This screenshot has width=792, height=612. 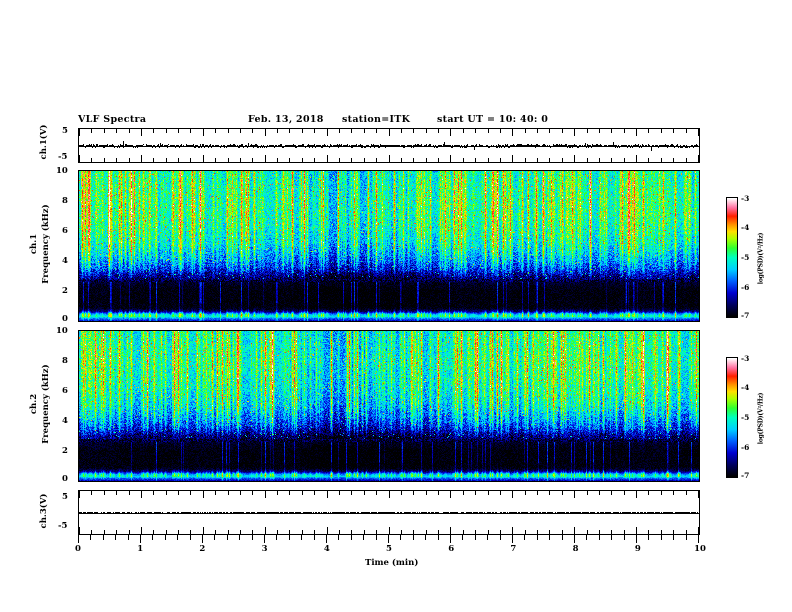 I want to click on colorbar-ch1-tick--3: -3, so click(x=745, y=198).